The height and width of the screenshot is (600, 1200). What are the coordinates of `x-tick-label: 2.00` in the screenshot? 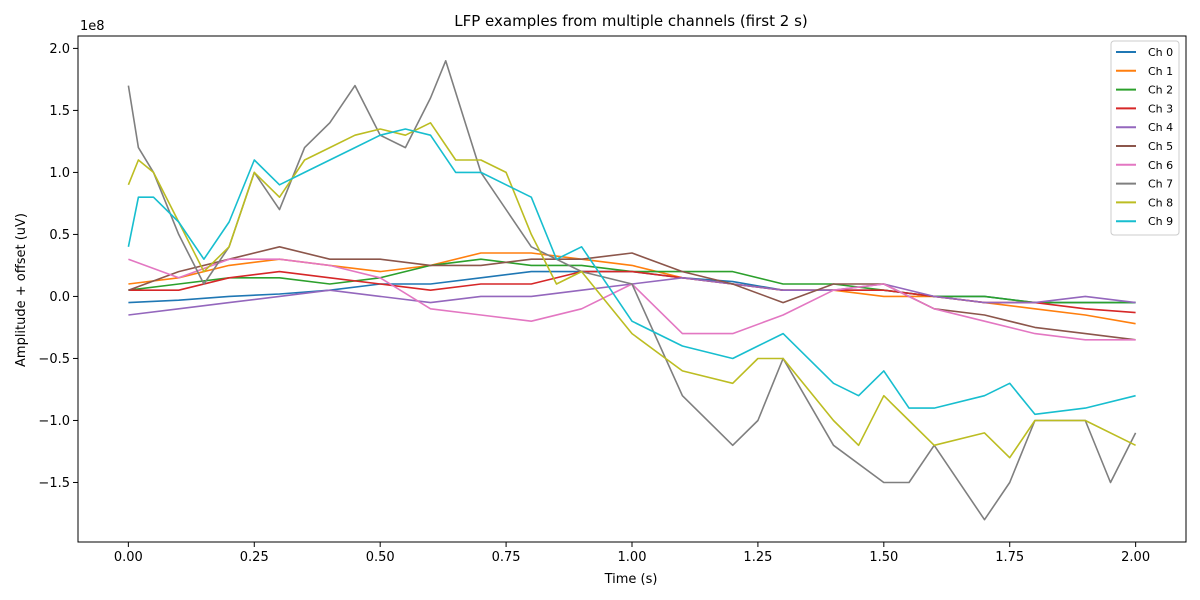 It's located at (1135, 557).